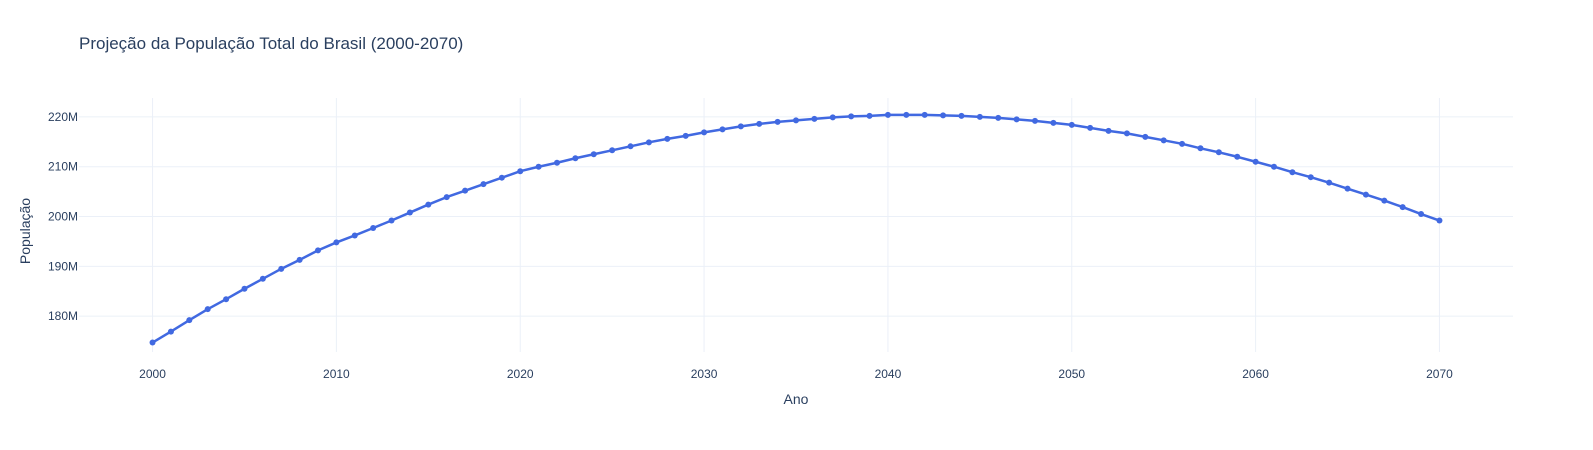 This screenshot has width=1593, height=450. I want to click on y-tick-label: 180M, so click(63, 316).